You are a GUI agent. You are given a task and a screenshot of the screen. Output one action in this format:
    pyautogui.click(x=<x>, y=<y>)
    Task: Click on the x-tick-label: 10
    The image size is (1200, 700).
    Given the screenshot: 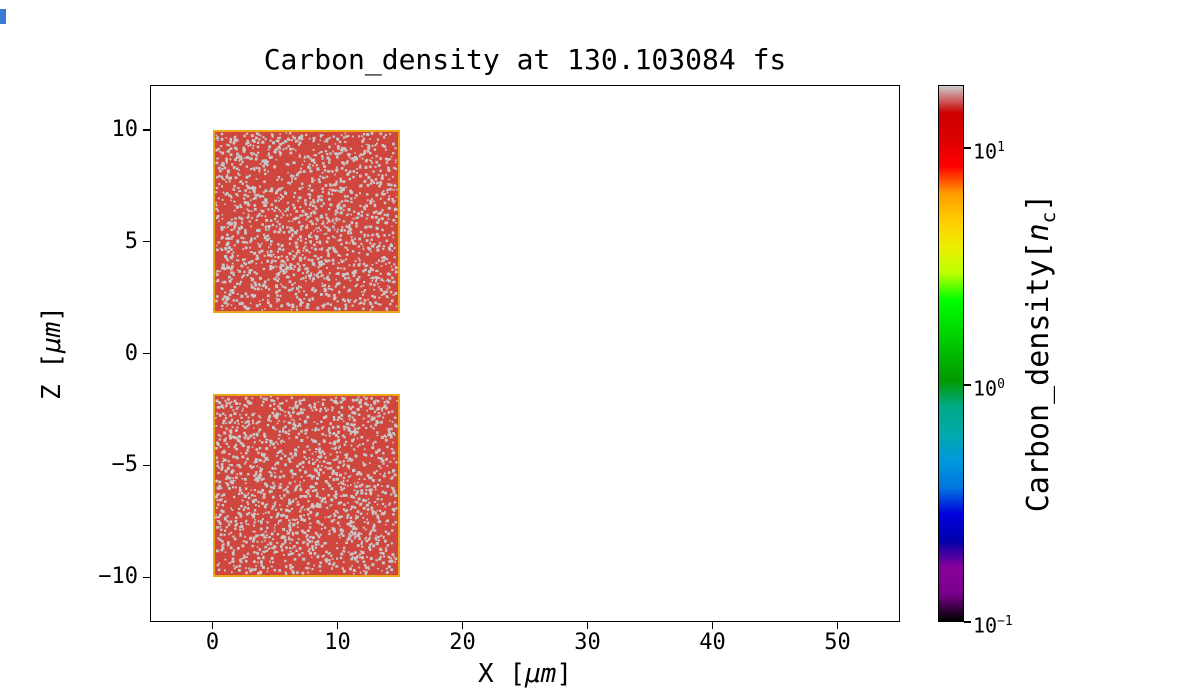 What is the action you would take?
    pyautogui.click(x=337, y=642)
    